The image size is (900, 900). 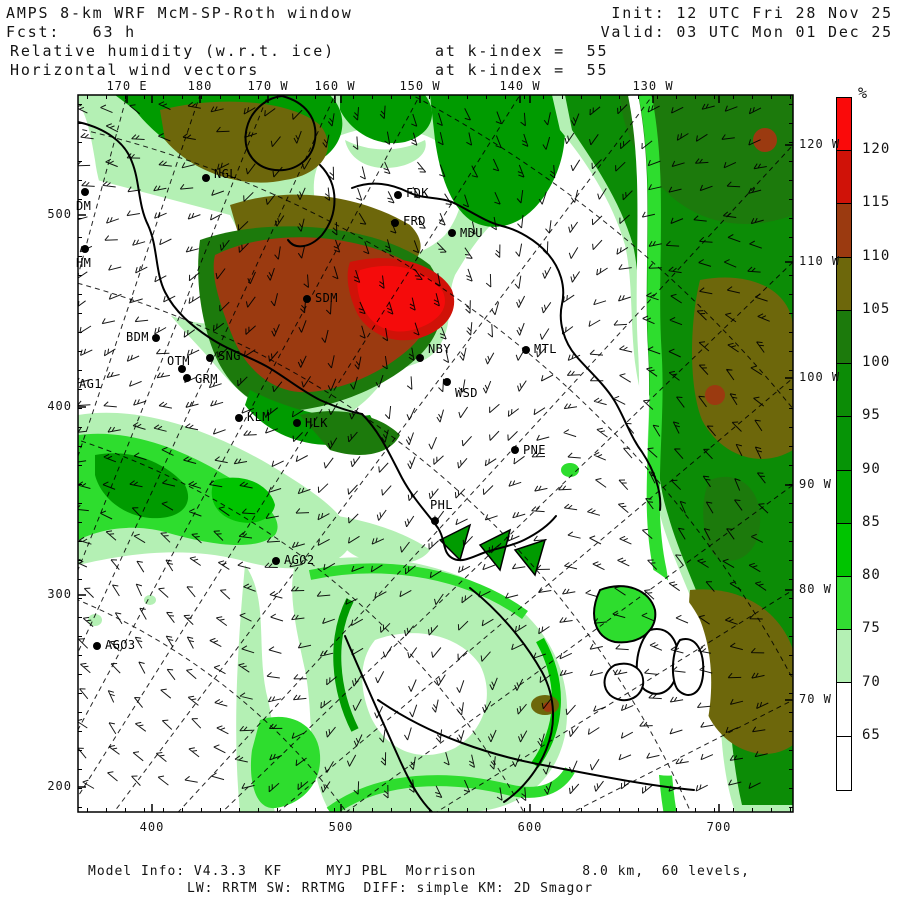 What do you see at coordinates (178, 361) in the screenshot?
I see `station-label: OTM` at bounding box center [178, 361].